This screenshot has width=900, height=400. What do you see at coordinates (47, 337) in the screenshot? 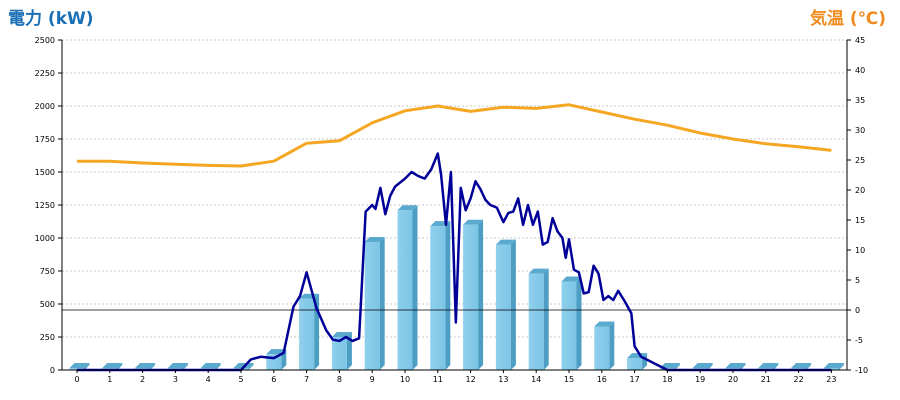
I see `left-tick-label: 250` at bounding box center [47, 337].